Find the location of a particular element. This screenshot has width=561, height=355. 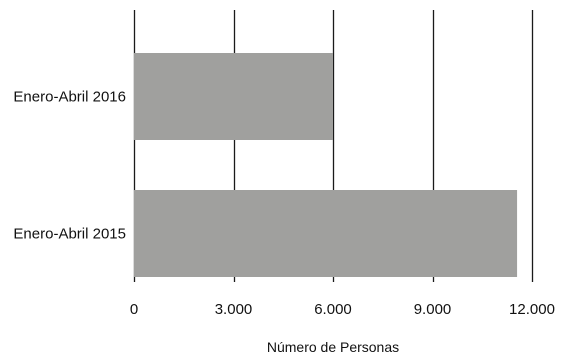

x-tick-label-2: 6.000 is located at coordinates (333, 309).